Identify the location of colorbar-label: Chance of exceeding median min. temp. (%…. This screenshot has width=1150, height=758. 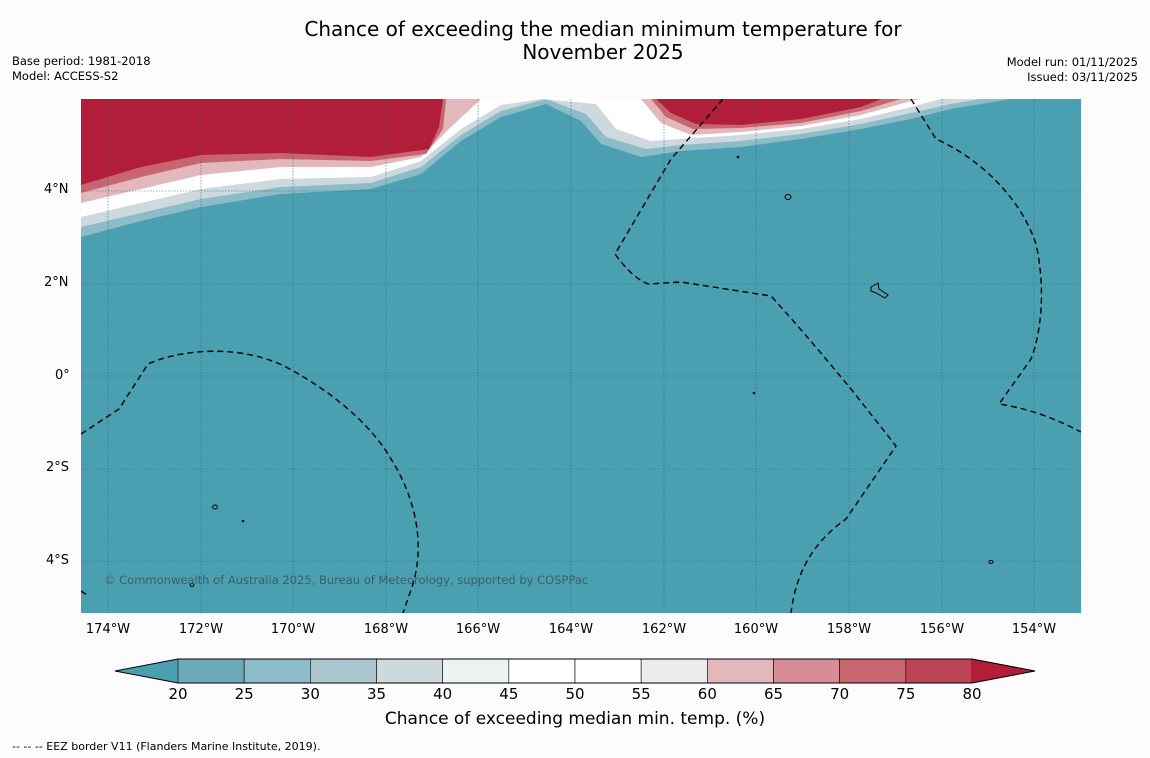
(575, 719).